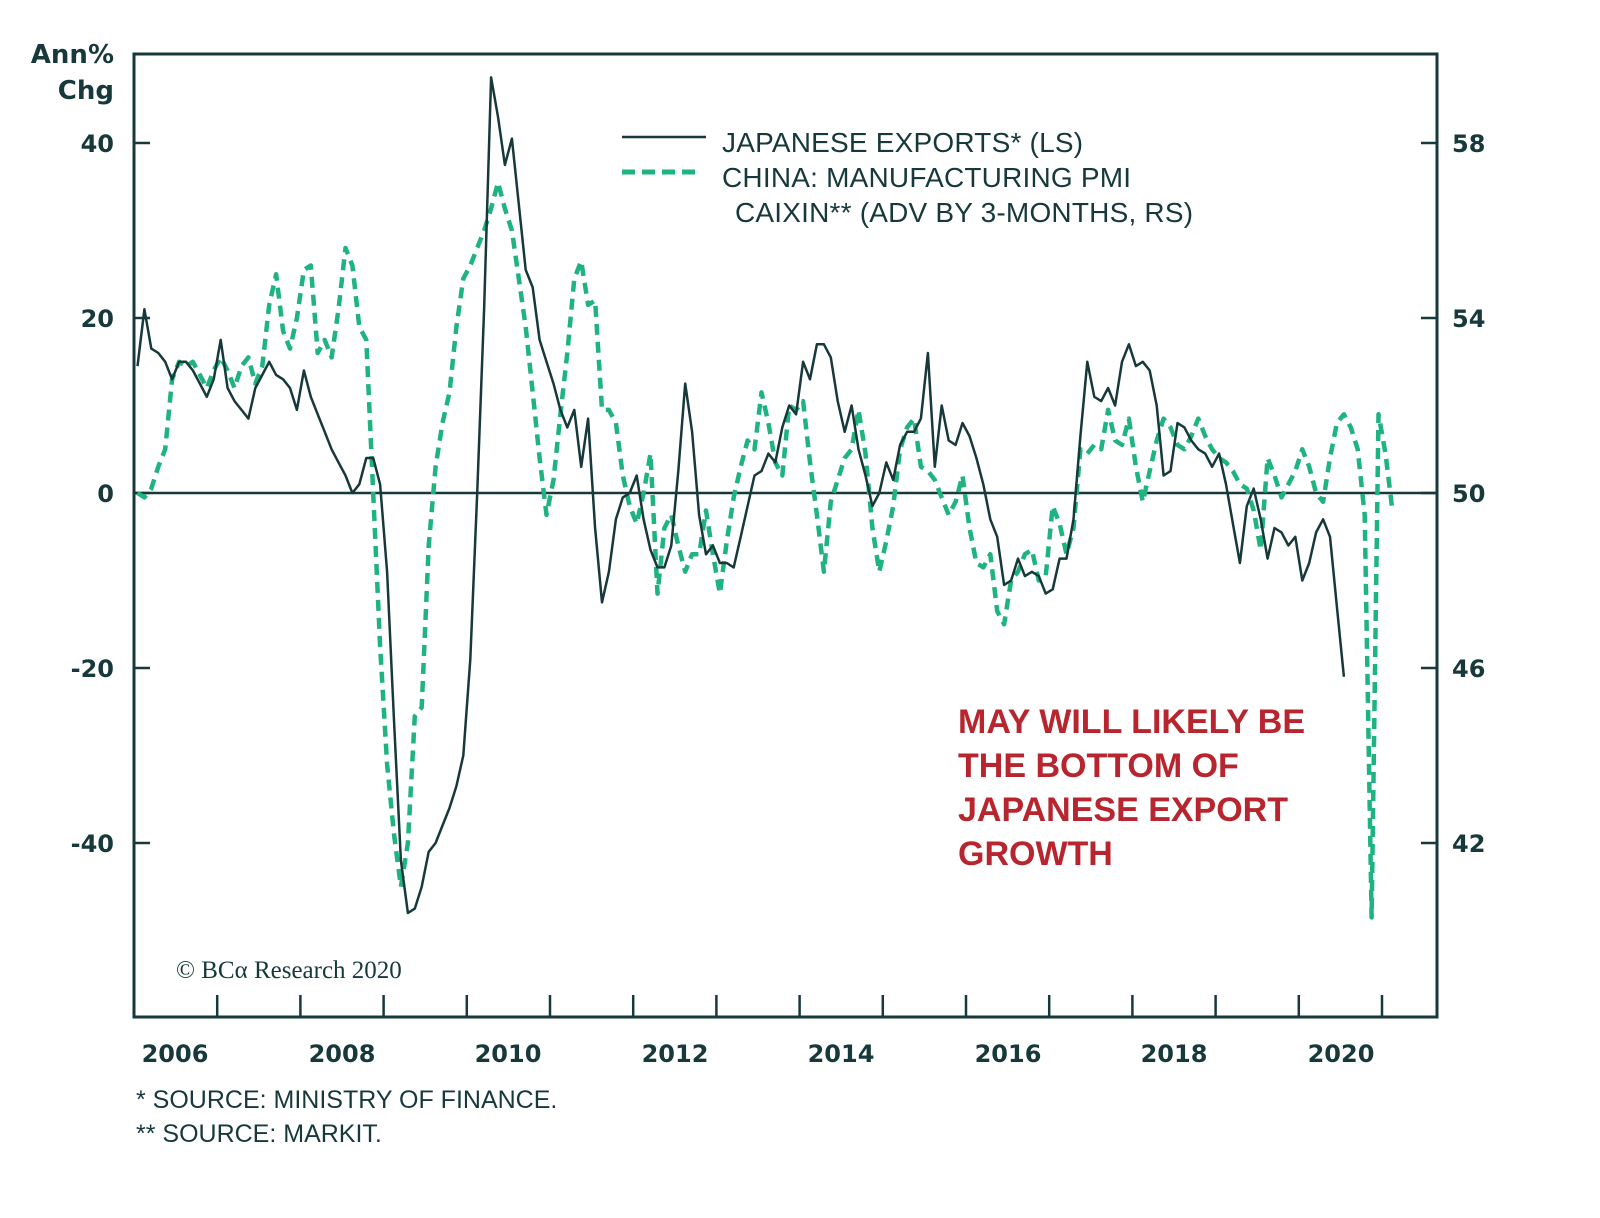  I want to click on x-tick-label: 2006, so click(175, 1054).